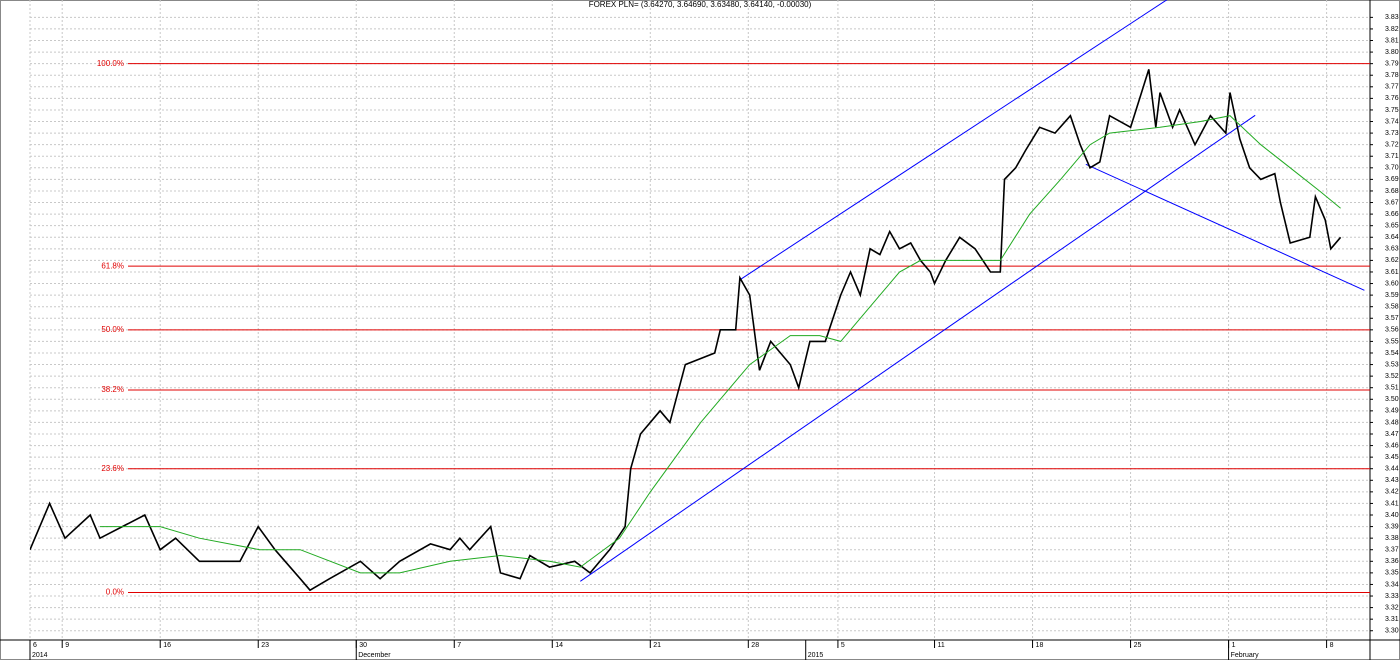 This screenshot has height=660, width=1400. What do you see at coordinates (1392, 40) in the screenshot?
I see `y-tick-label: 3.81` at bounding box center [1392, 40].